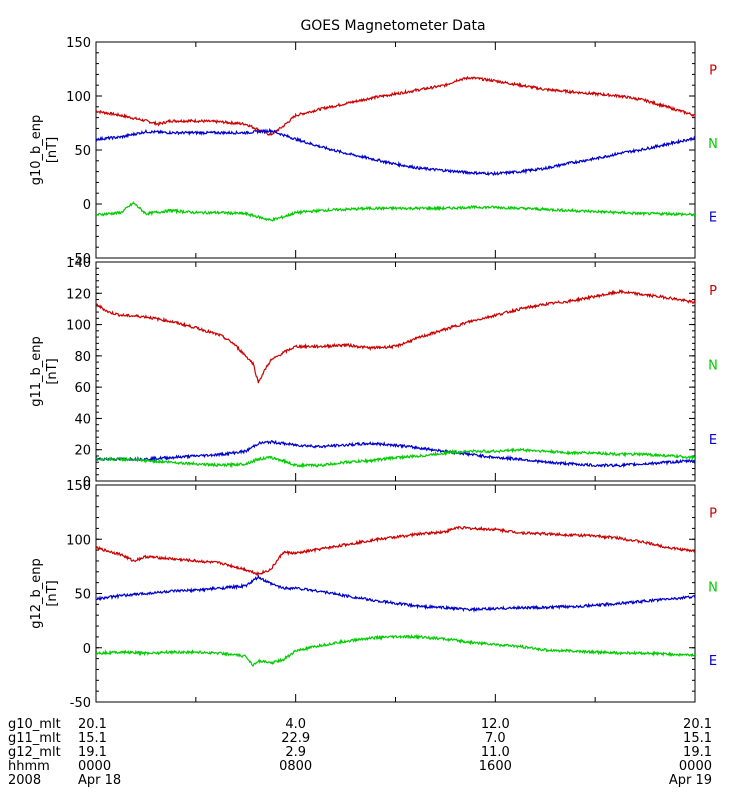 The image size is (750, 800). What do you see at coordinates (495, 738) in the screenshot?
I see `x-table-cell: 7.0` at bounding box center [495, 738].